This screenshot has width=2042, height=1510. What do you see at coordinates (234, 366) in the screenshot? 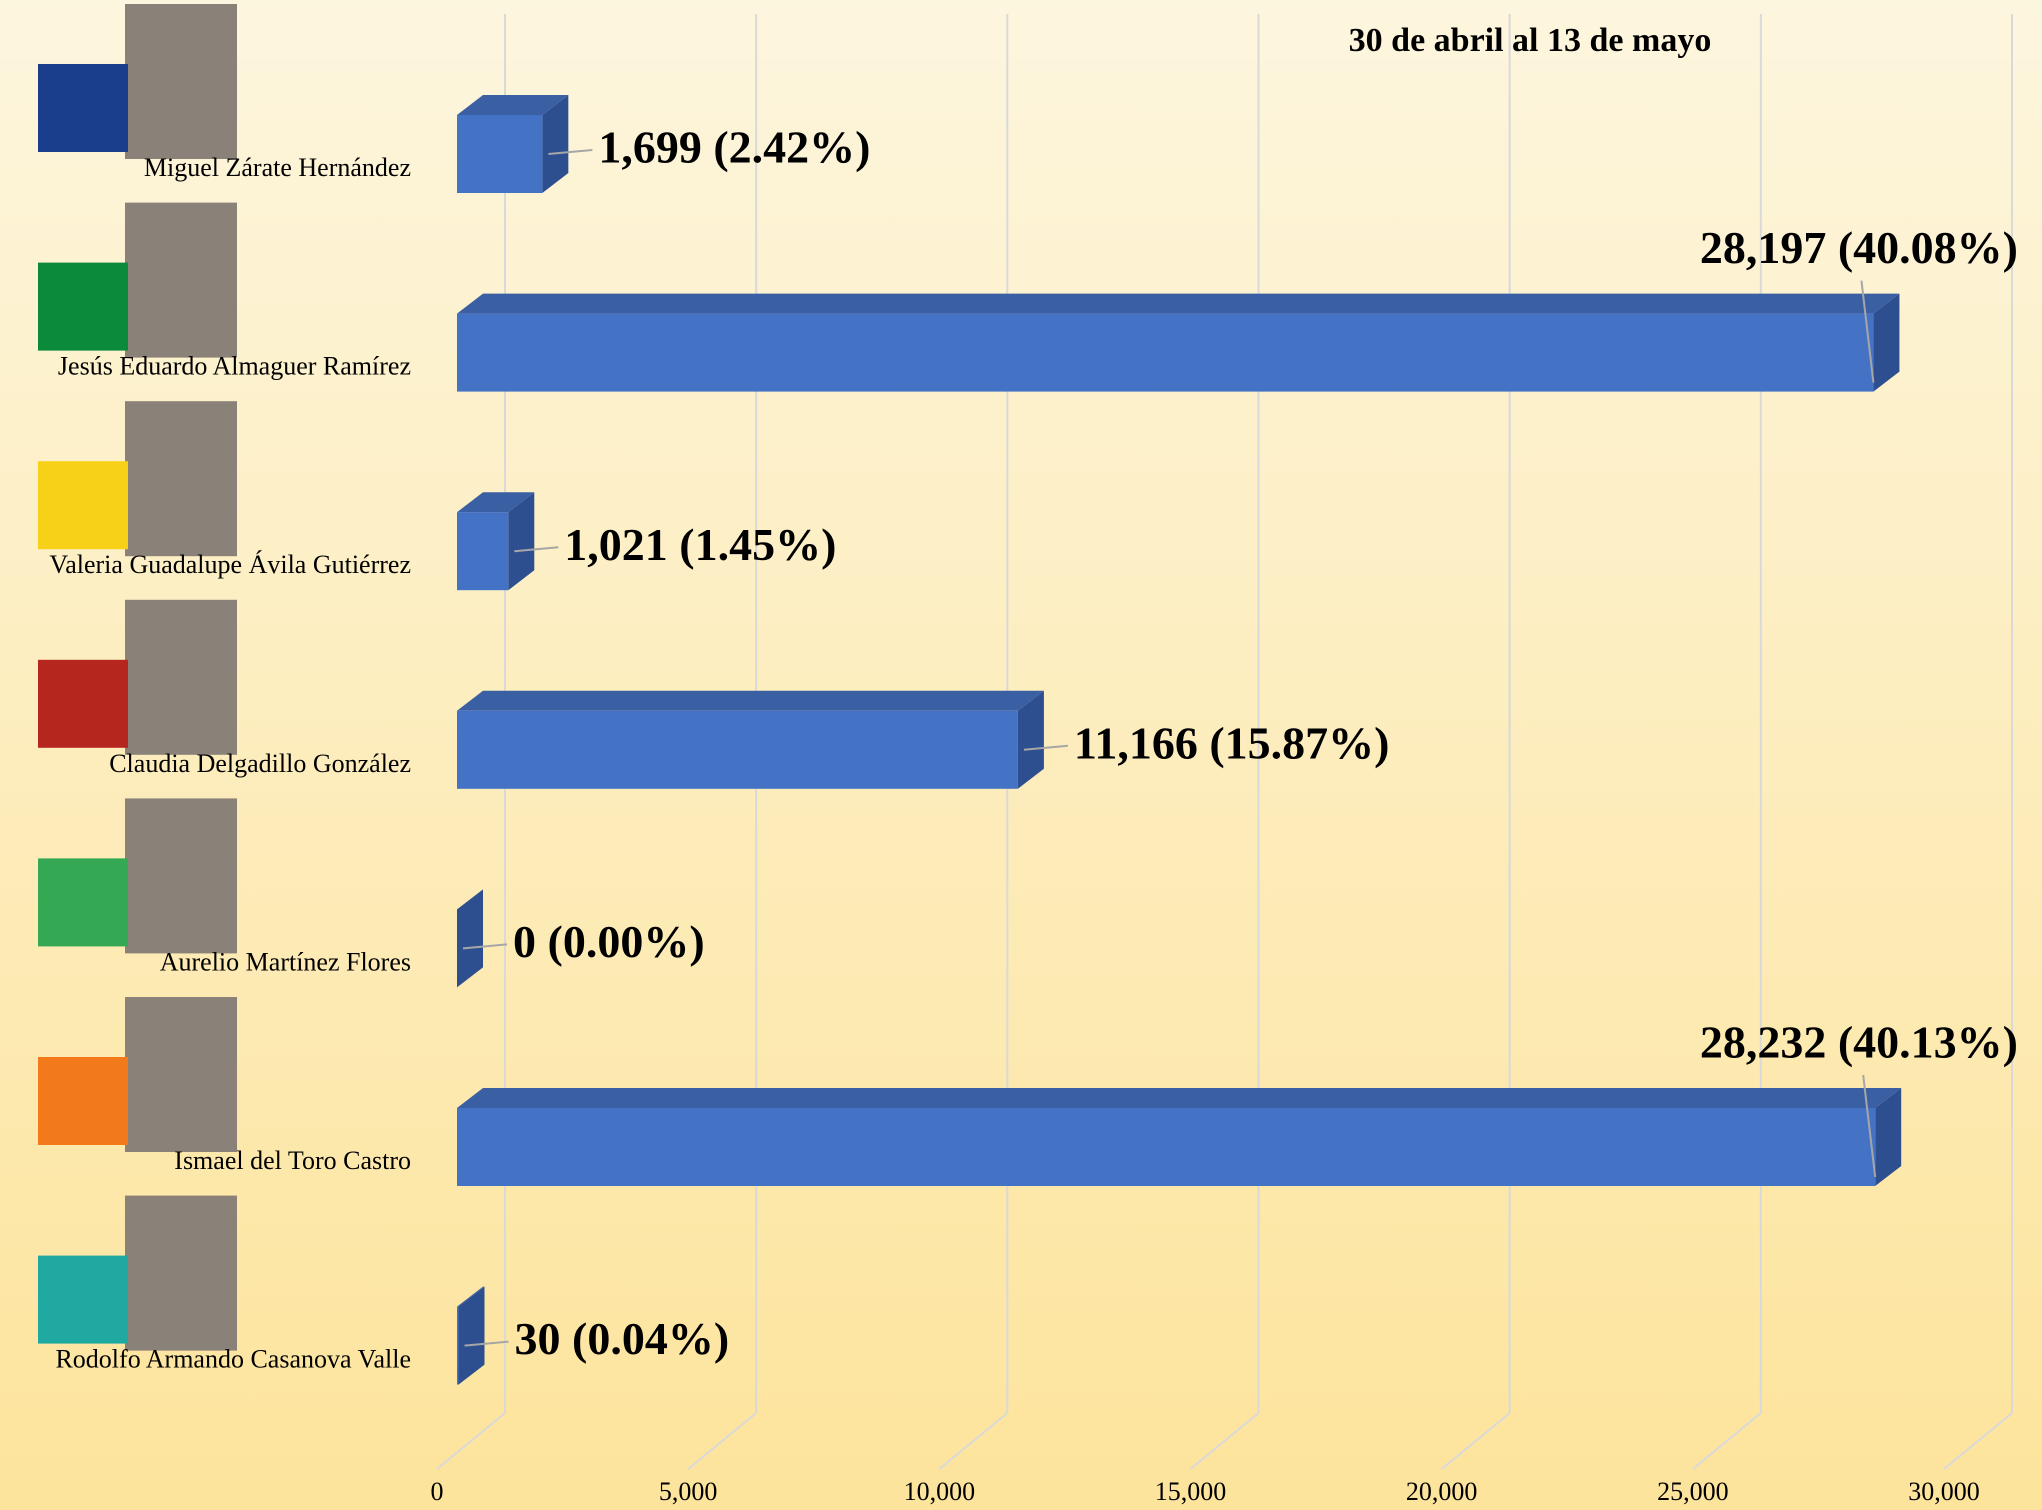
I see `candidate-name: Jesús Eduardo Almaguer Ramírez` at bounding box center [234, 366].